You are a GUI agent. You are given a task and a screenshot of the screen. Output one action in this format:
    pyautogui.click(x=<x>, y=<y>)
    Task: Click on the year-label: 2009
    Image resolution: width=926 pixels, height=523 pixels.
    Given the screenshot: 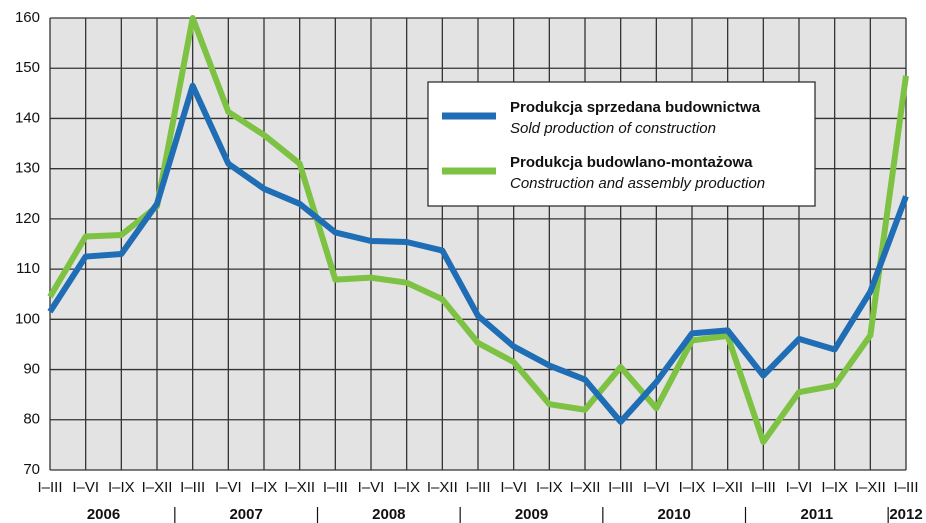 What is the action you would take?
    pyautogui.click(x=531, y=514)
    